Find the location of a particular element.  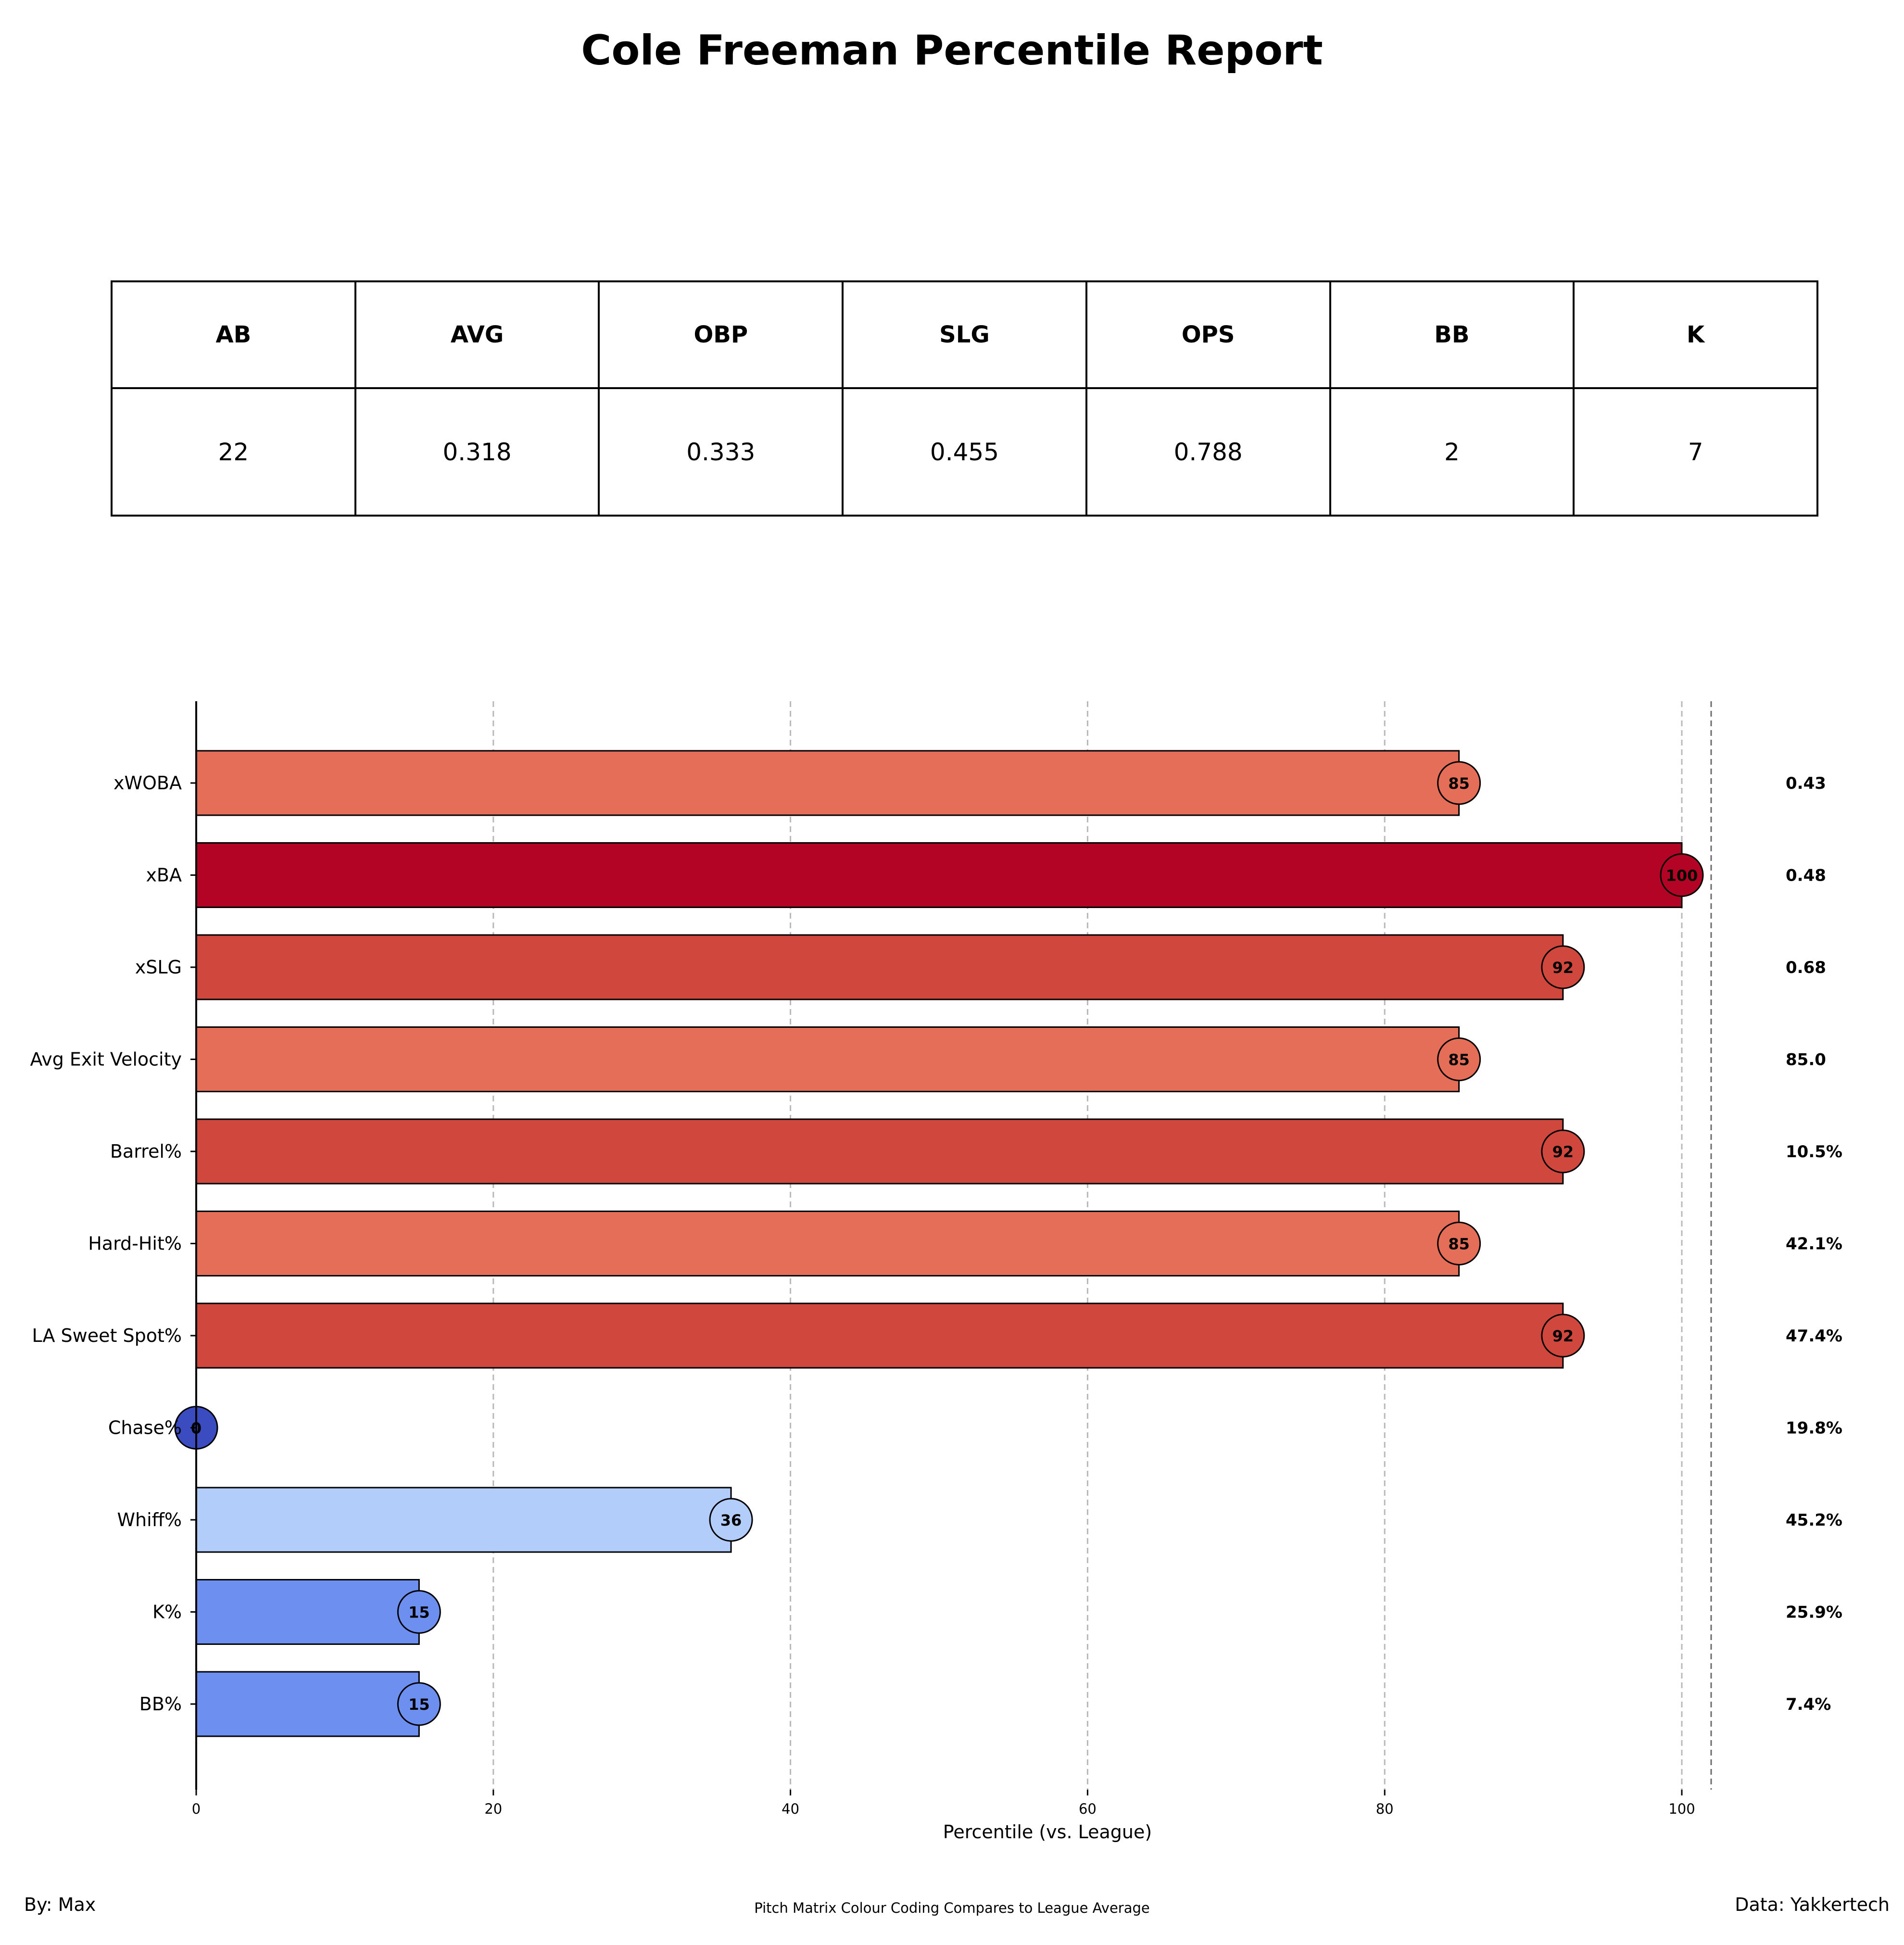

category-label: Whiff% is located at coordinates (149, 1520).